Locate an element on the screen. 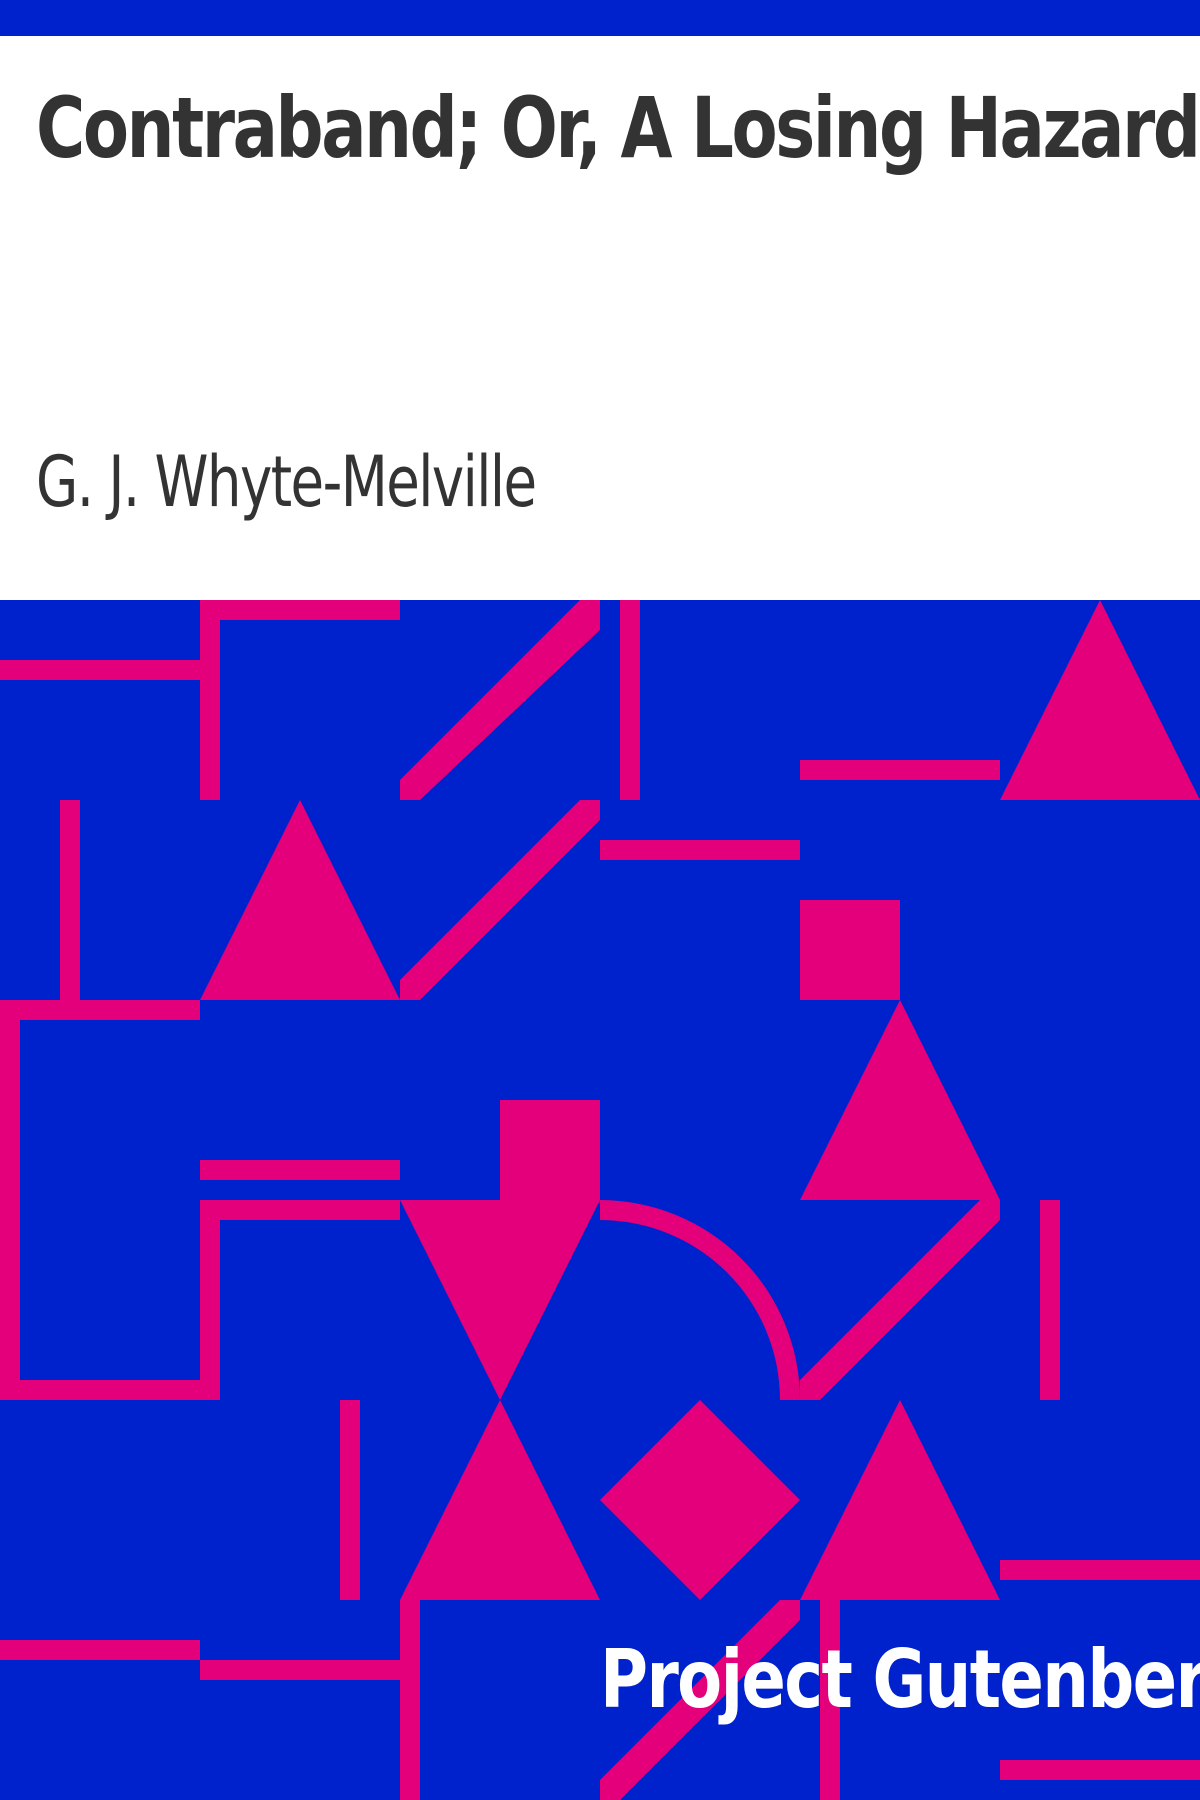  book-author: G. J. Whyte-Melville is located at coordinates (286, 482).